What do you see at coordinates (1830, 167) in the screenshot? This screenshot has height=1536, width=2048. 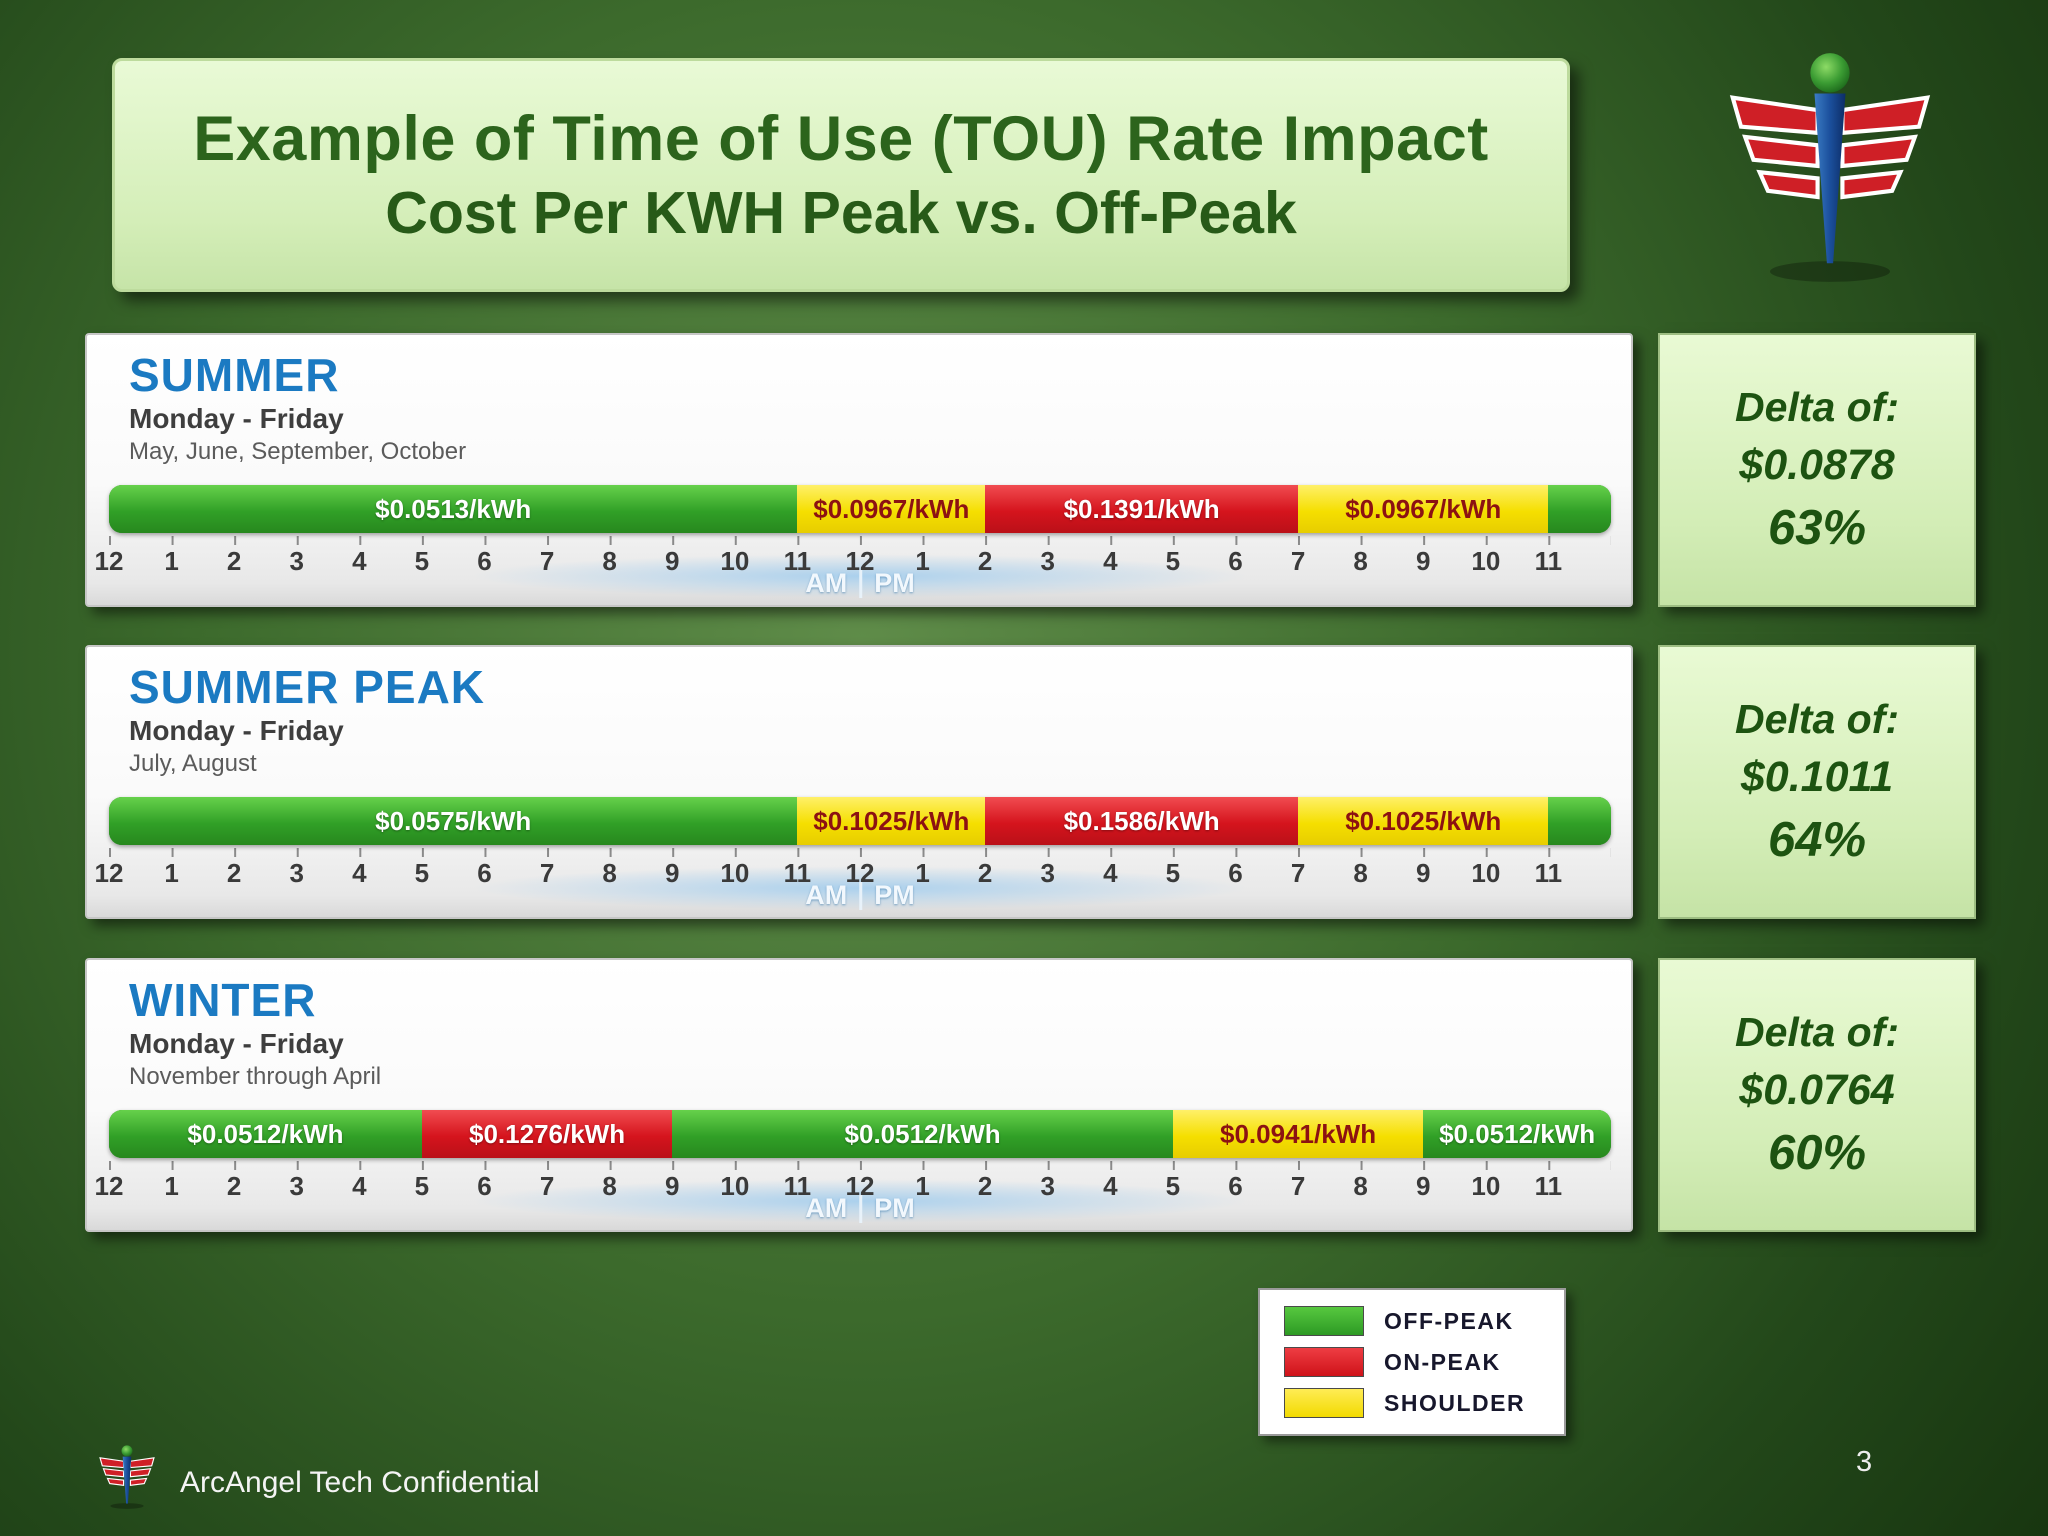 I see `company-logo-icon` at bounding box center [1830, 167].